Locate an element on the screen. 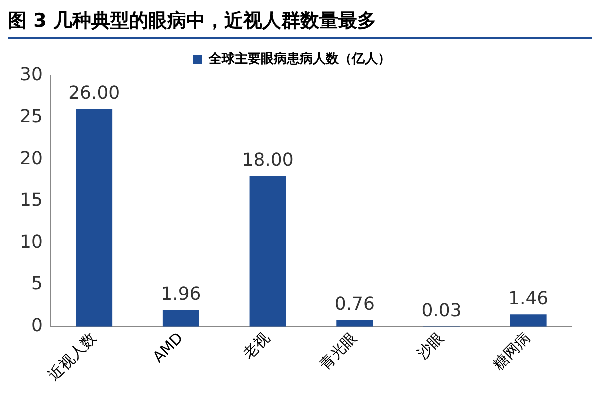 This screenshot has width=600, height=400. x-tick-label: 近视人数 is located at coordinates (72, 356).